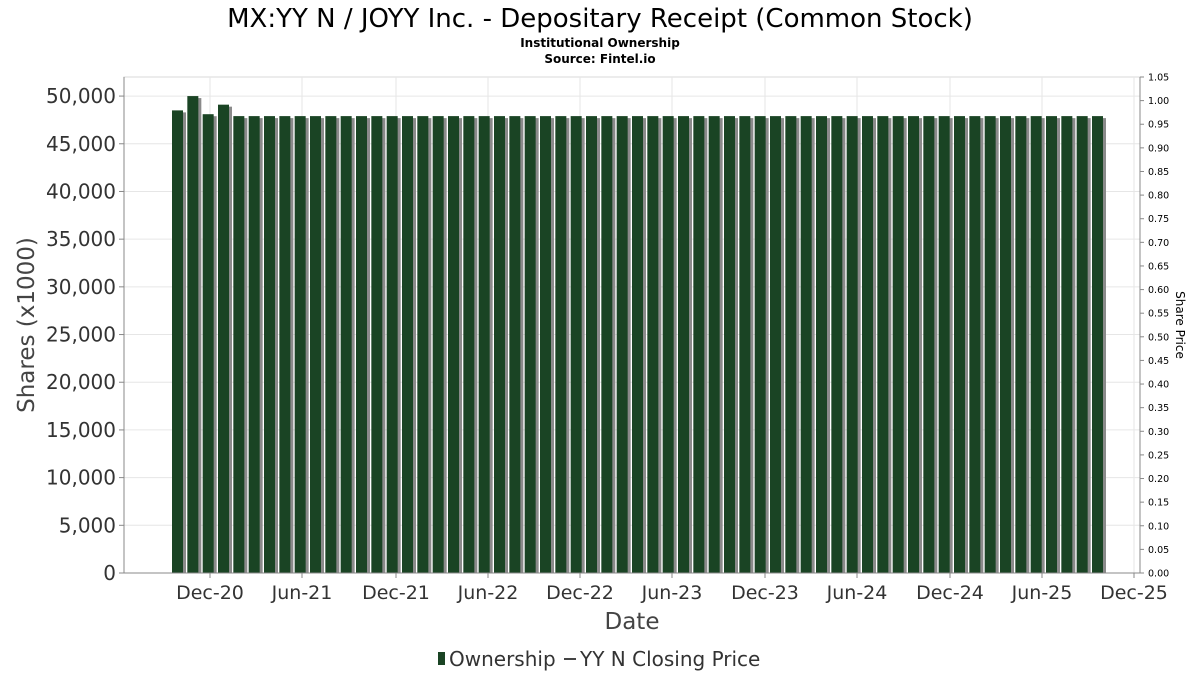 Image resolution: width=1200 pixels, height=675 pixels. Describe the element at coordinates (669, 659) in the screenshot. I see `legend-price-label: YY N Closing Price` at that location.